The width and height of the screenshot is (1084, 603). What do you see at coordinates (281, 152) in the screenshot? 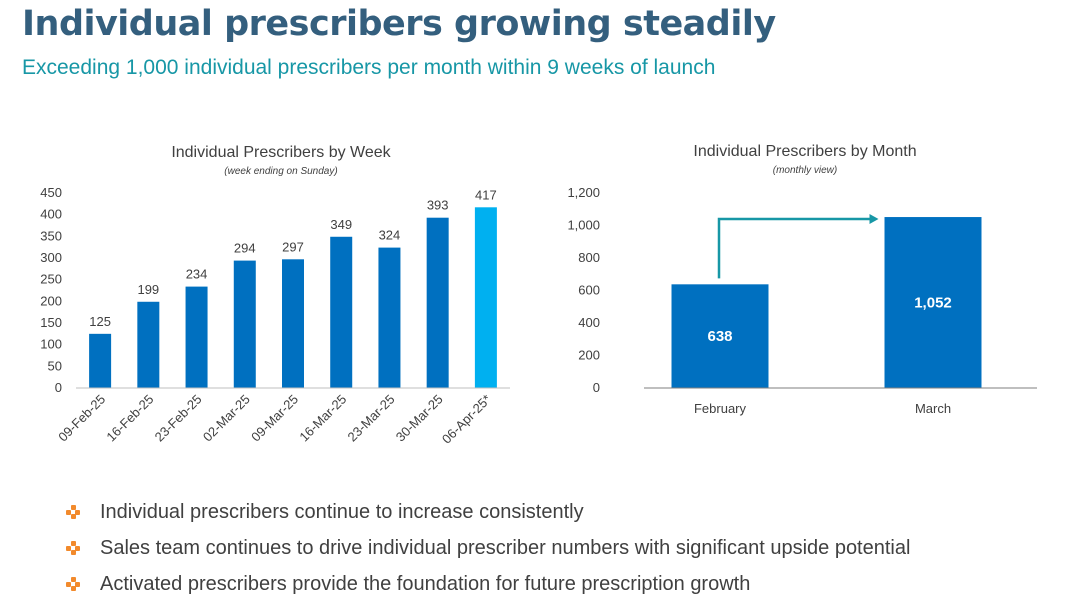
I see `weekly-chart-title: Individual Prescribers by Week` at bounding box center [281, 152].